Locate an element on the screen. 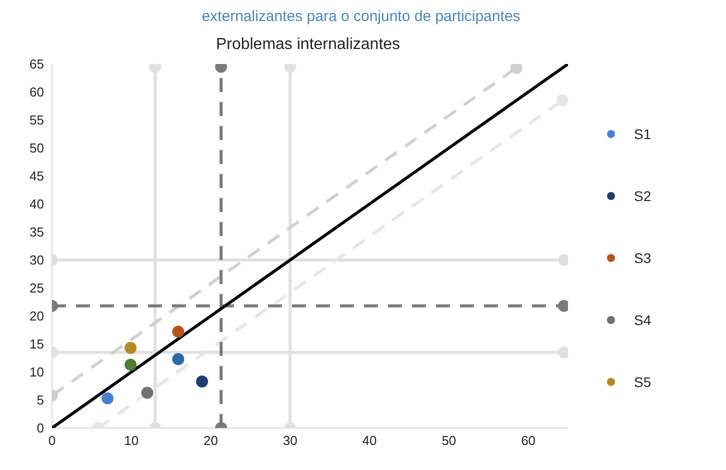  x-tick-label: 60 is located at coordinates (528, 440).